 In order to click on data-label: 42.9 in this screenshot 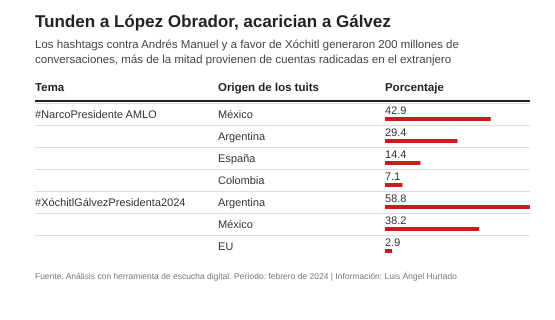, I will do `click(395, 111)`.